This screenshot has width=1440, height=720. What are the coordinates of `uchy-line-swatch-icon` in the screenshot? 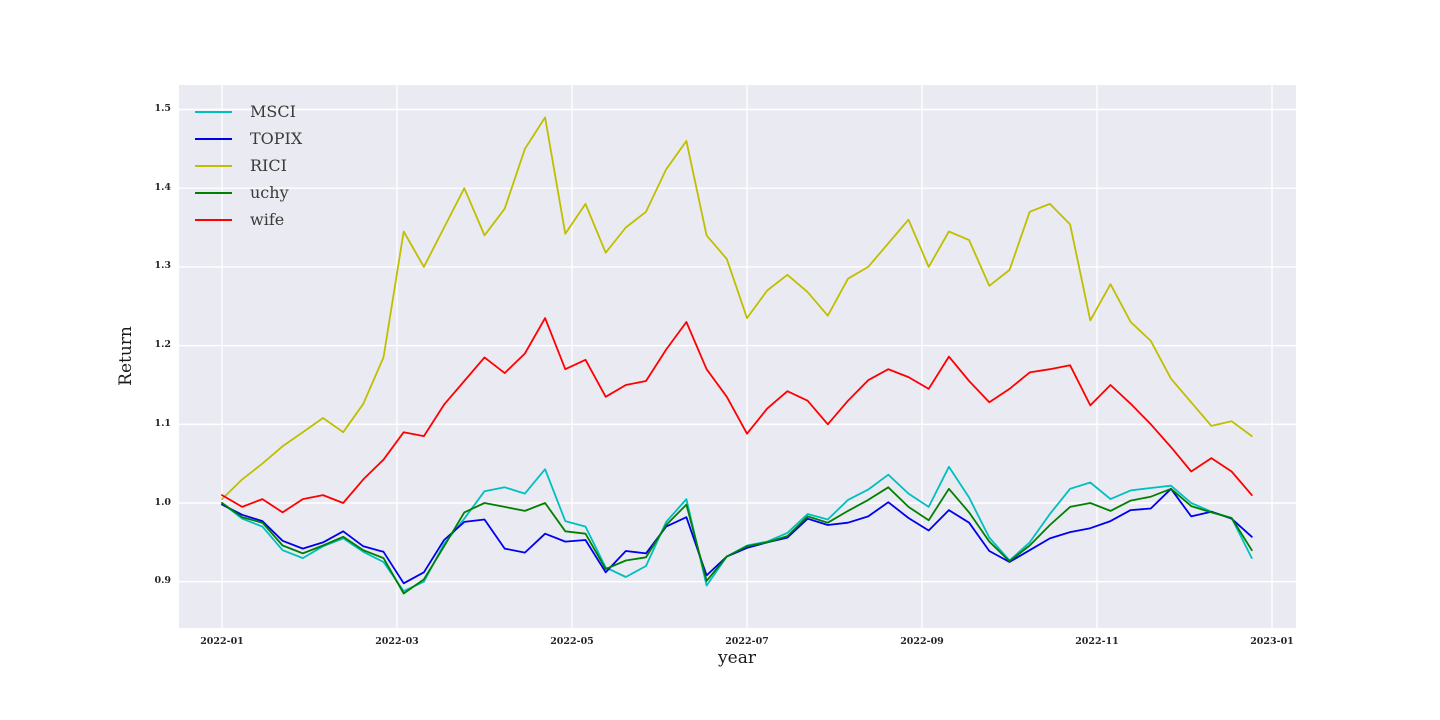 It's located at (213, 192).